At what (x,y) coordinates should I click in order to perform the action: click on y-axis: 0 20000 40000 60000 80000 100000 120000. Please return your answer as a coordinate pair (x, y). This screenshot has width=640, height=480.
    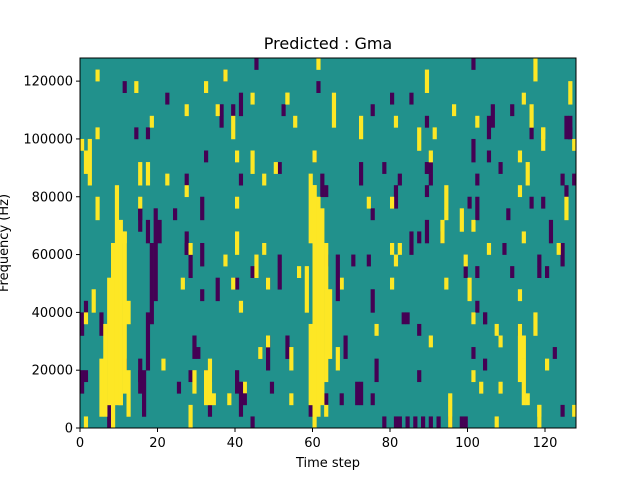
    Looking at the image, I should click on (51, 256).